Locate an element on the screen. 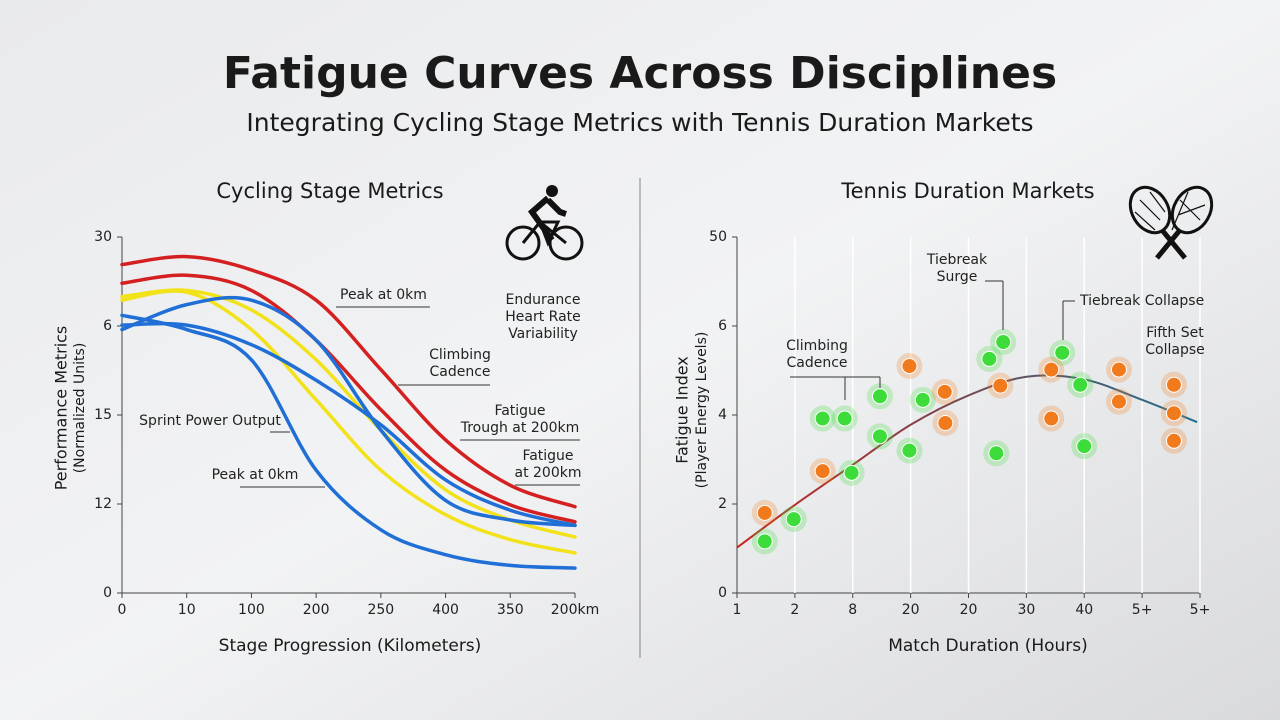  annotation: Surge is located at coordinates (957, 277).